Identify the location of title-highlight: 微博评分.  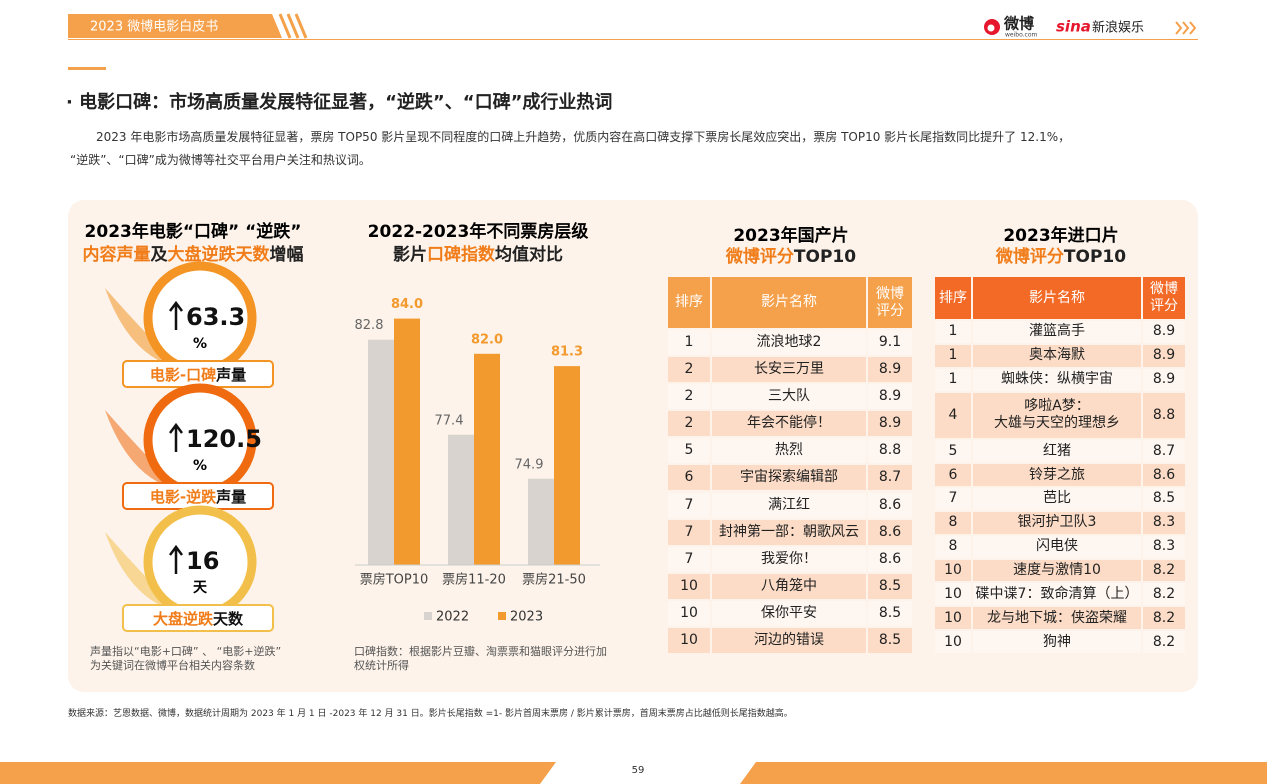
(1029, 256).